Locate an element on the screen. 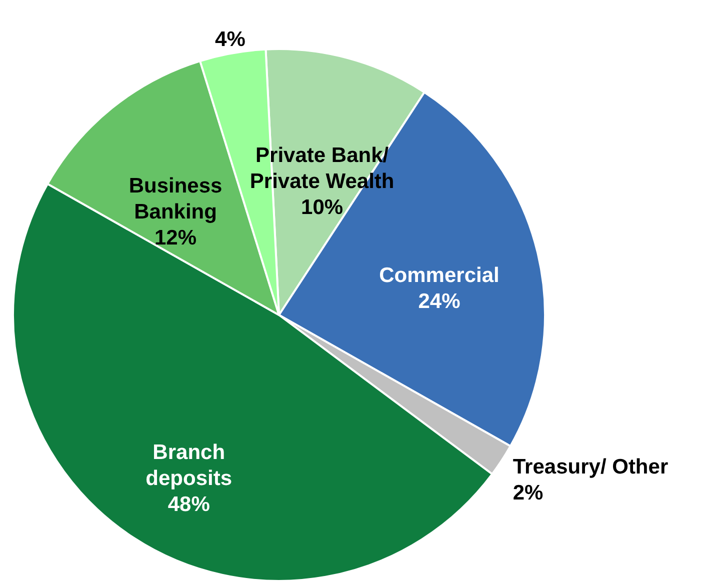 The image size is (702, 584). slice-label: Private Bank/ Private Wealth is located at coordinates (322, 168).